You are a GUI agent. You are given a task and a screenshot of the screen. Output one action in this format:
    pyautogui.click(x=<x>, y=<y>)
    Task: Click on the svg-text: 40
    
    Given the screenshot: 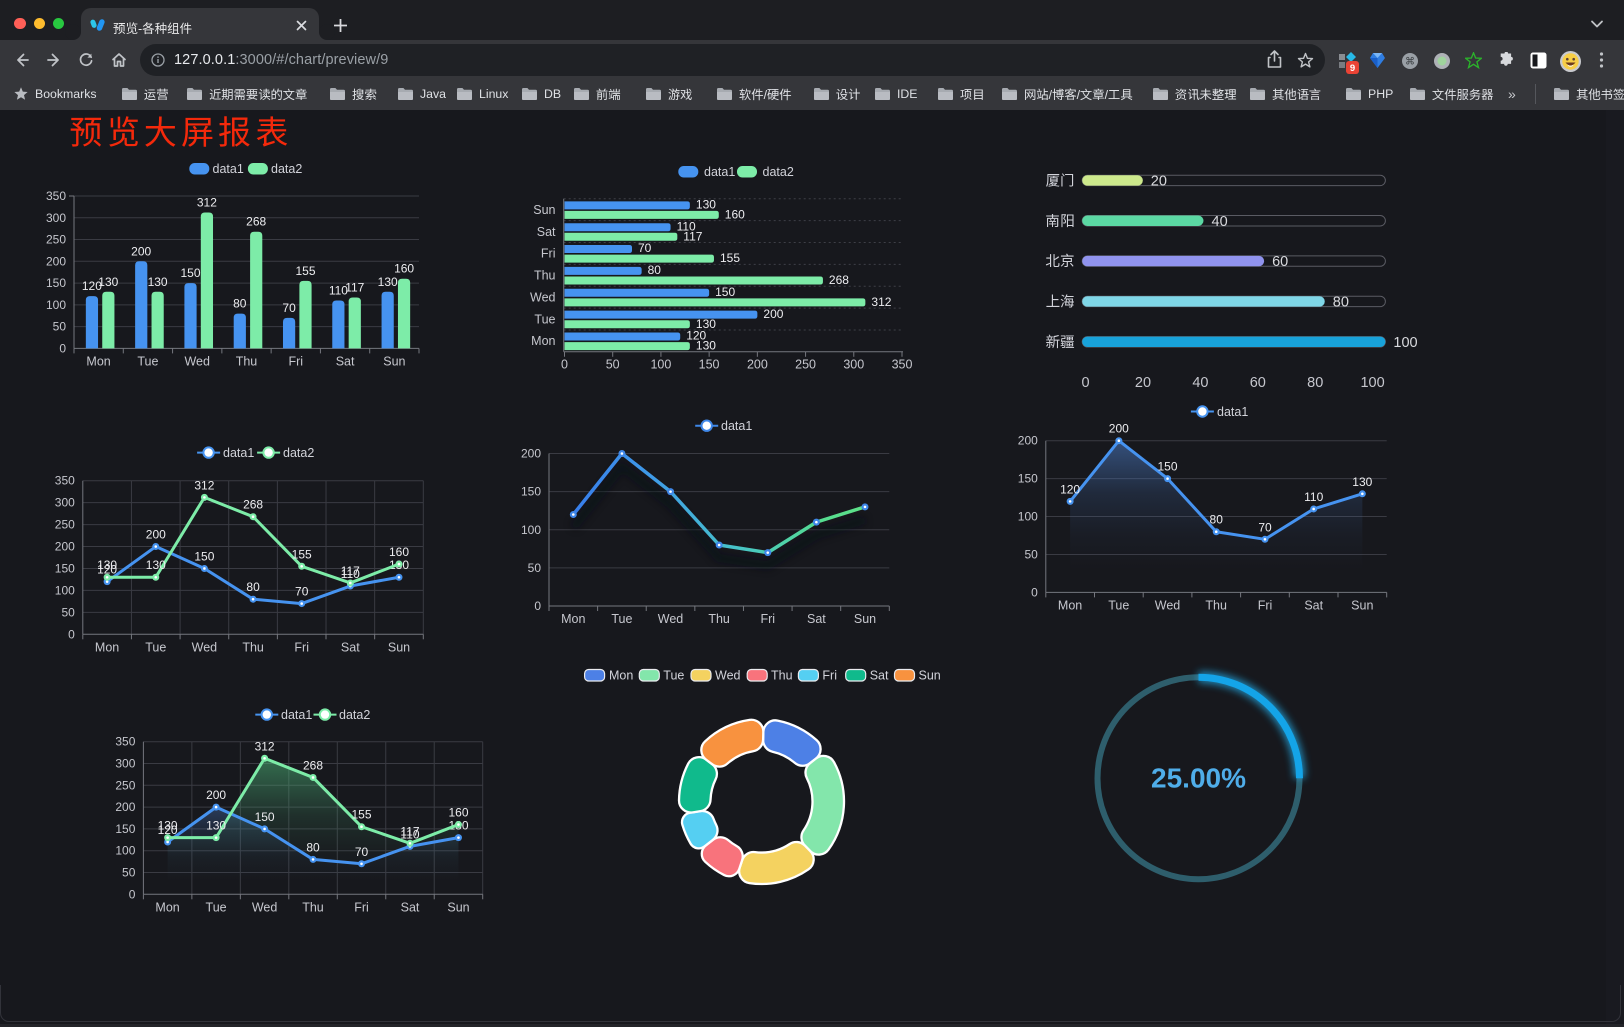 What is the action you would take?
    pyautogui.click(x=1200, y=383)
    